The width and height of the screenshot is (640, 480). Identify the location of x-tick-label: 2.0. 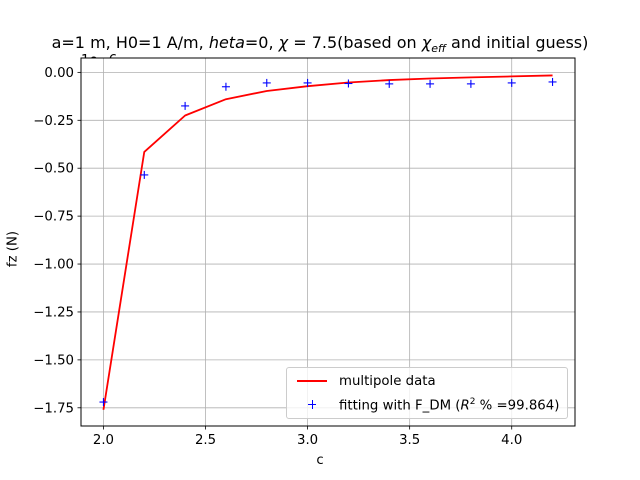
(103, 440).